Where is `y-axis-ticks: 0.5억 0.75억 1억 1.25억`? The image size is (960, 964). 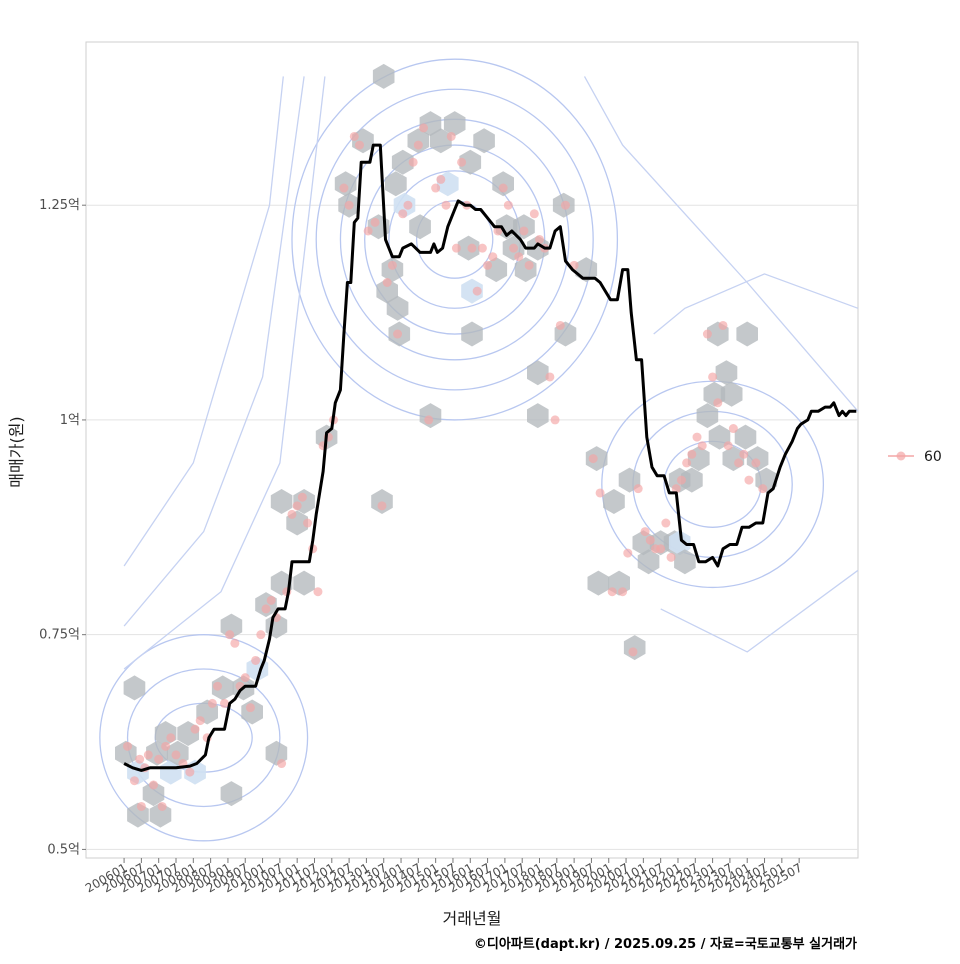
y-axis-ticks: 0.5억 0.75억 1억 1.25억 is located at coordinates (62, 527).